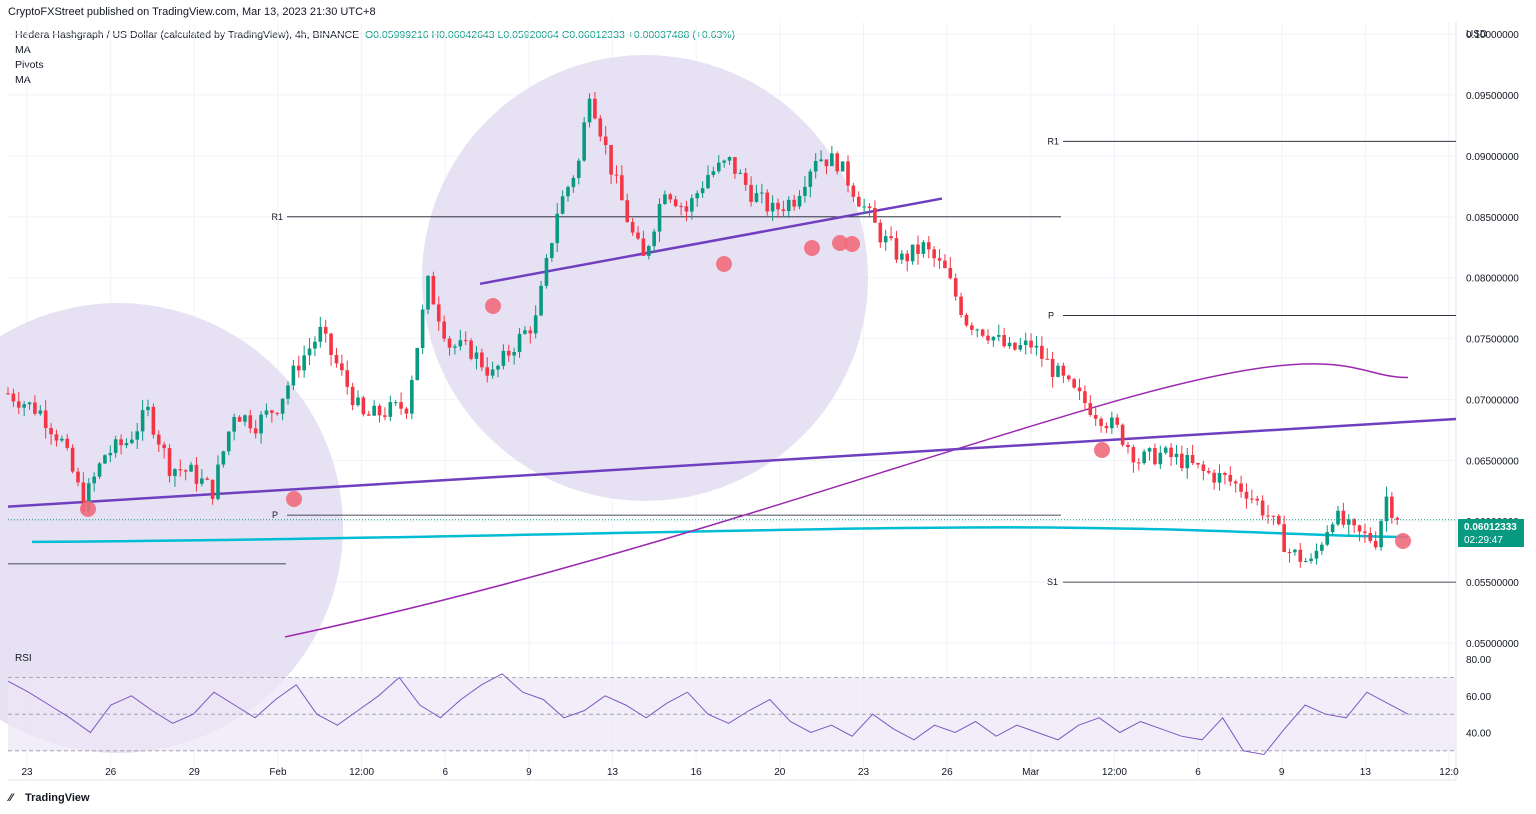 This screenshot has height=814, width=1536. Describe the element at coordinates (613, 772) in the screenshot. I see `time-tick-label: 13` at that location.